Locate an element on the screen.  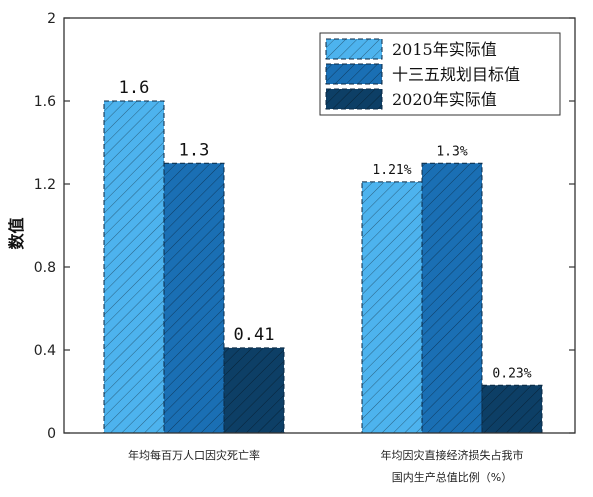
legend-label: 2020年实际值 is located at coordinates (444, 99).